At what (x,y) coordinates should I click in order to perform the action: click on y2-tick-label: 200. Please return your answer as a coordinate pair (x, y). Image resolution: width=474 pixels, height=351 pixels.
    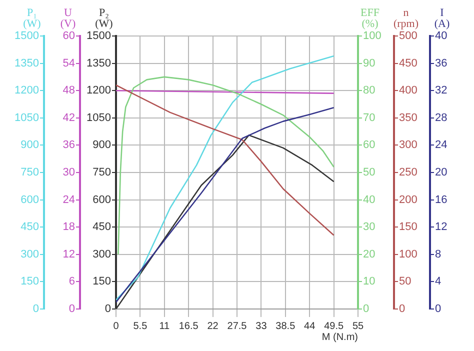
    Looking at the image, I should click on (408, 200).